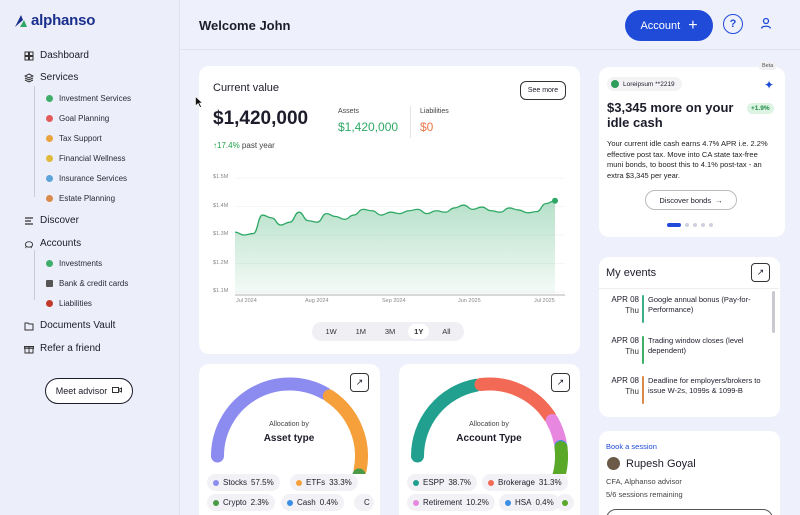 This screenshot has height=515, width=800. What do you see at coordinates (259, 502) in the screenshot?
I see `legend-percent: 2.3%` at bounding box center [259, 502].